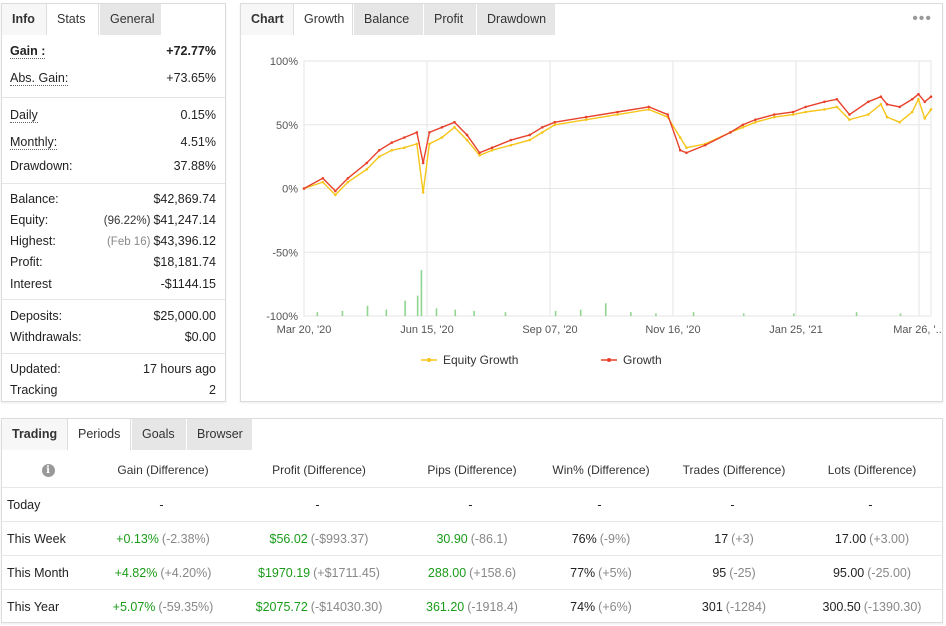 This screenshot has width=946, height=626. What do you see at coordinates (33, 607) in the screenshot?
I see `period-label: This Year` at bounding box center [33, 607].